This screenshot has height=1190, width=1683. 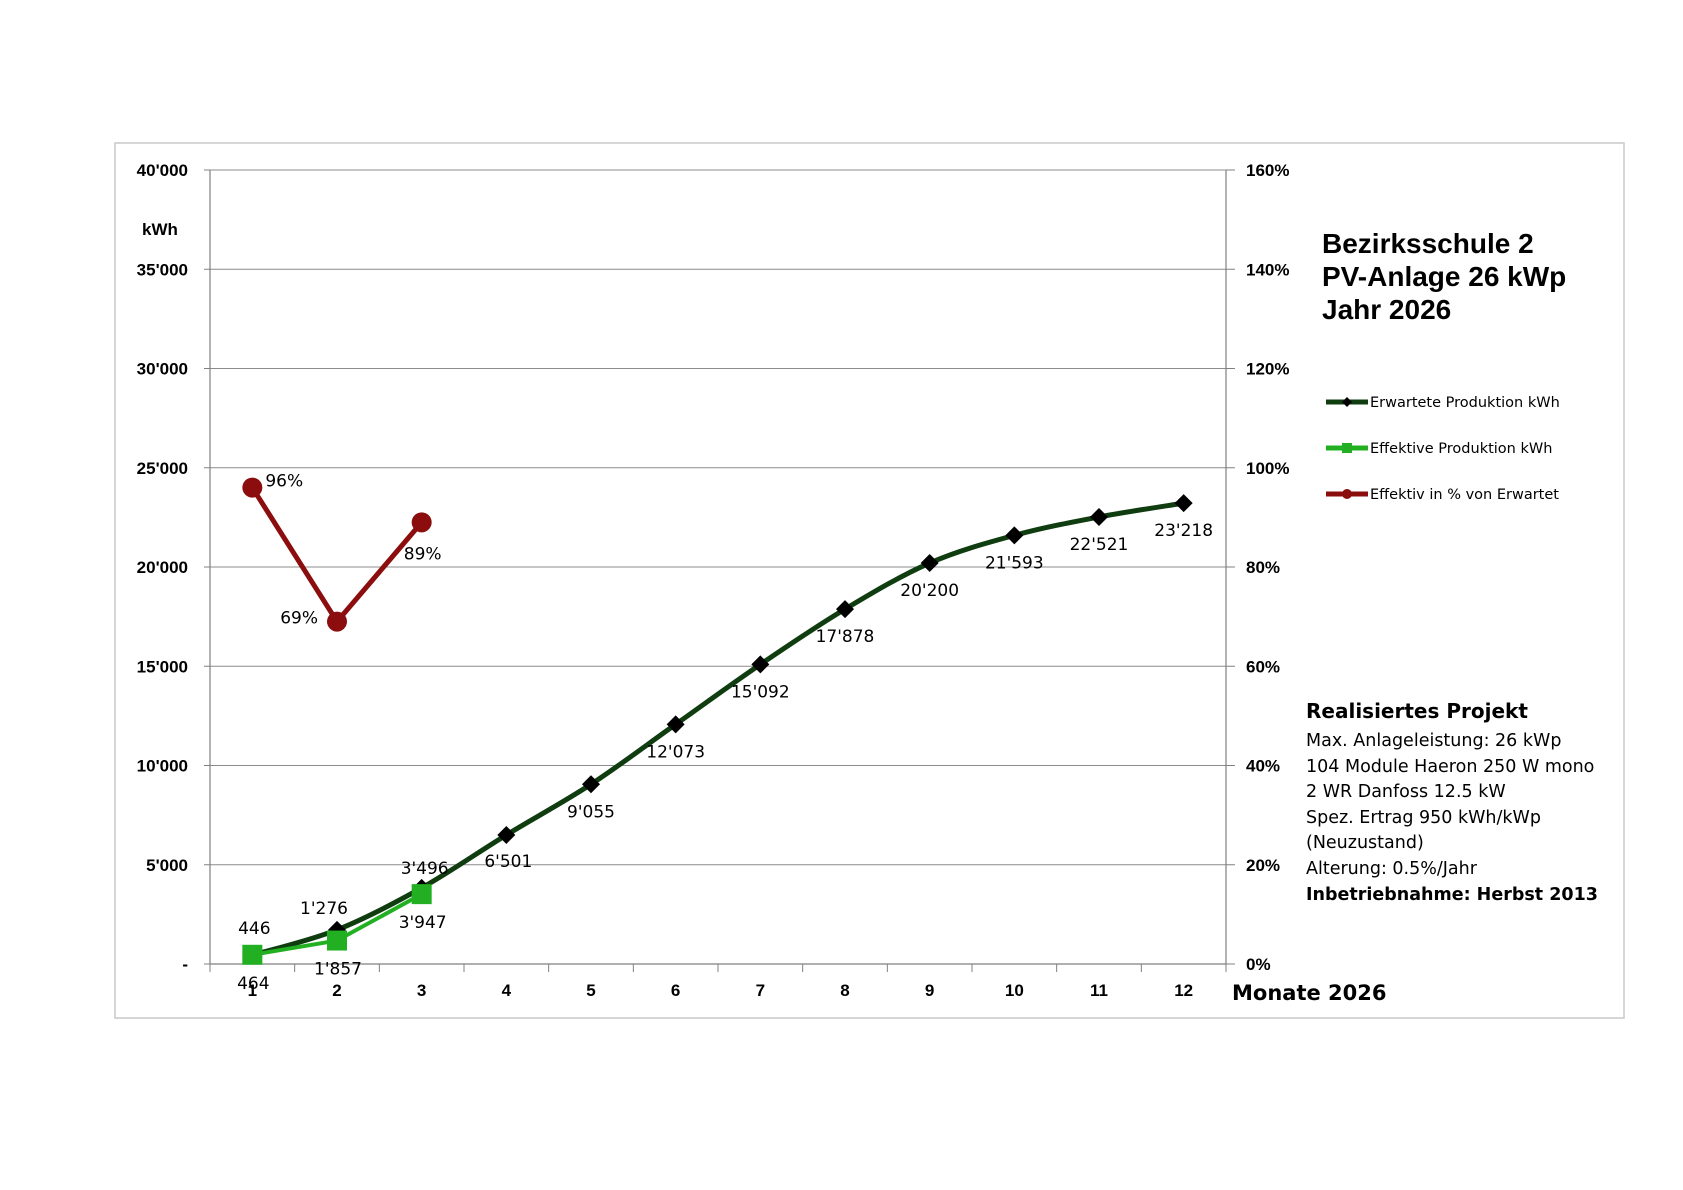 What do you see at coordinates (1464, 495) in the screenshot?
I see `actual-percent-legend-label: Effektiv in % von Erwartet` at bounding box center [1464, 495].